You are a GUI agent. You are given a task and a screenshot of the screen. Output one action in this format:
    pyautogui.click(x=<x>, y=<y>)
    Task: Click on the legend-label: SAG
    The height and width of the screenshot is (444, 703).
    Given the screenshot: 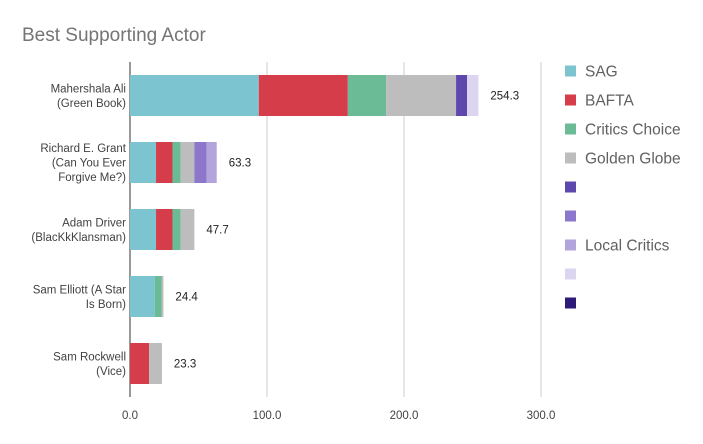 What is the action you would take?
    pyautogui.click(x=601, y=72)
    